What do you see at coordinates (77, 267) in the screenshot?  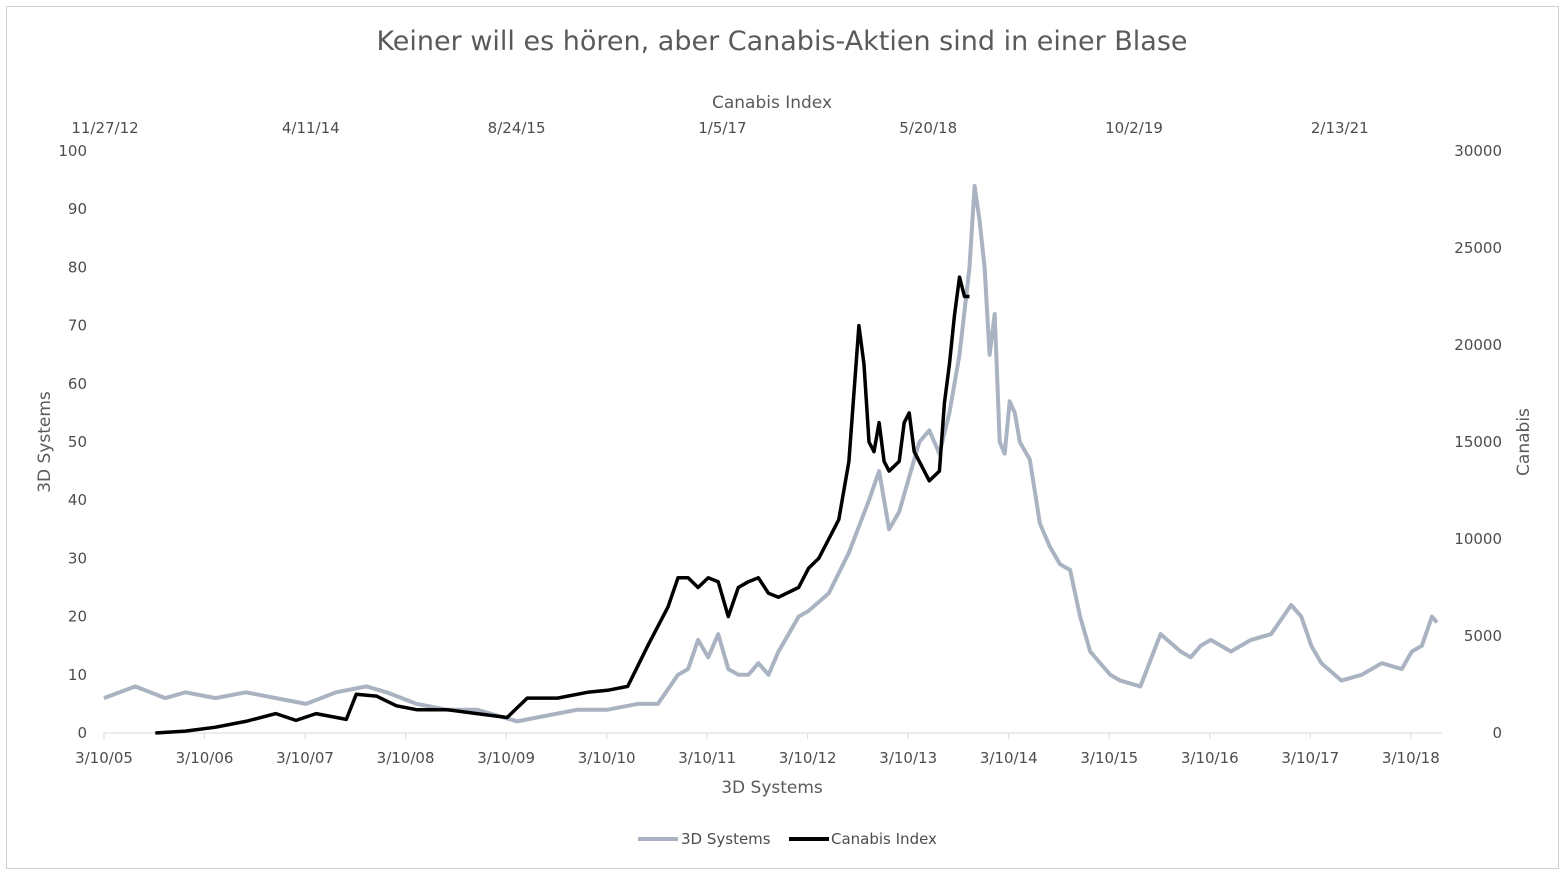 I see `y-tick-label: 80` at bounding box center [77, 267].